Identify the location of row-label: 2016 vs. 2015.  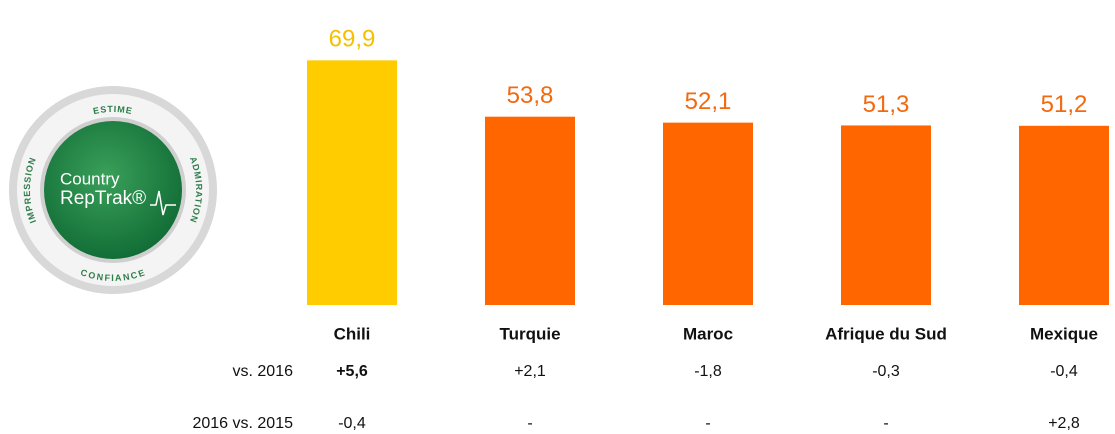
(242, 423).